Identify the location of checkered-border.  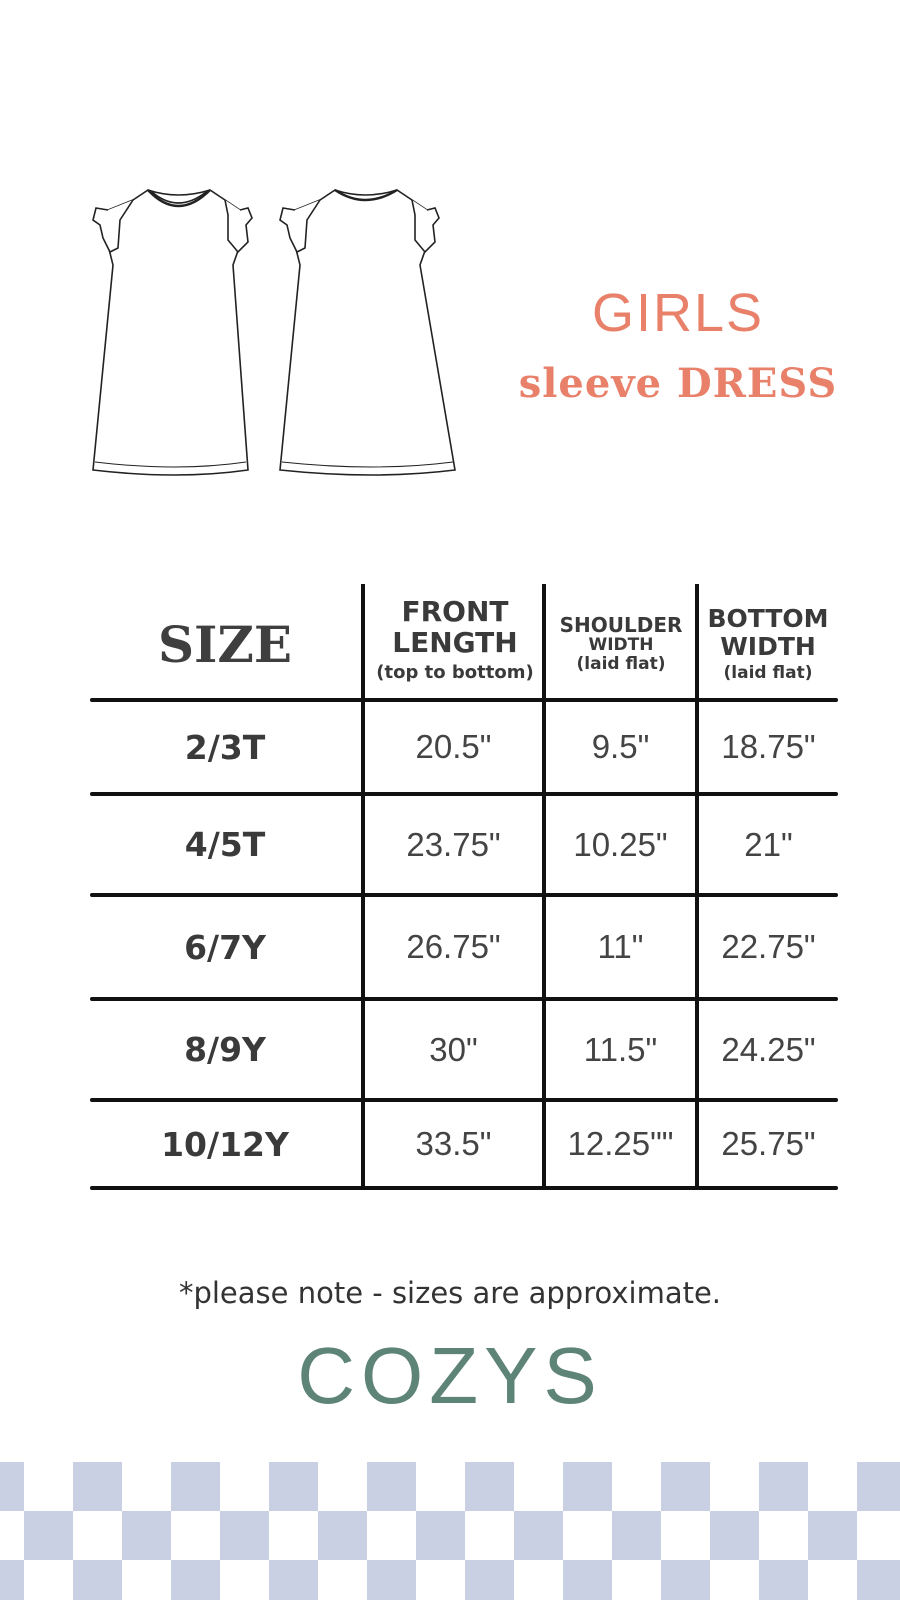
(450, 1531).